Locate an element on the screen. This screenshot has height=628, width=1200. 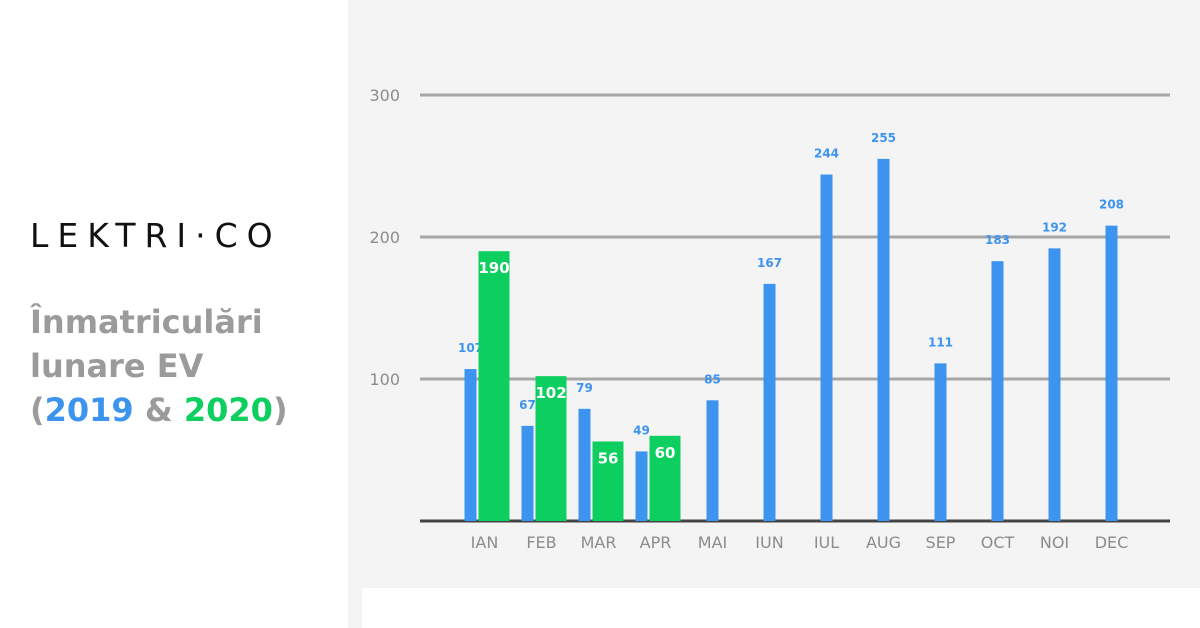
x-tick-label: IUN is located at coordinates (769, 542).